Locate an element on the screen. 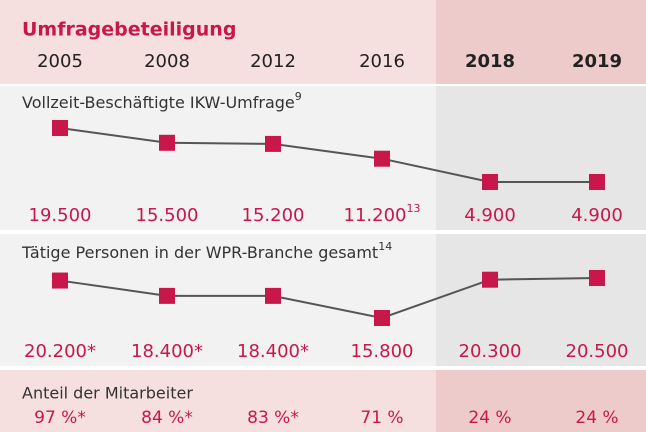 Image resolution: width=646 pixels, height=432 pixels. row-value: 84 %* is located at coordinates (167, 418).